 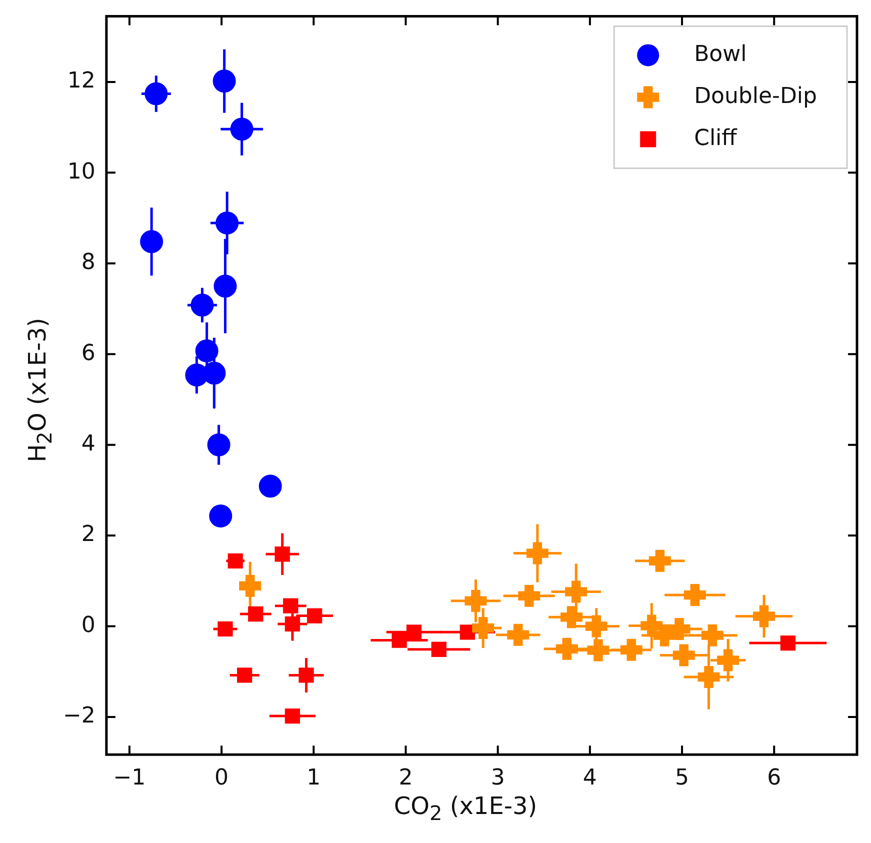 What do you see at coordinates (756, 96) in the screenshot?
I see `legend-label: Double-Dip` at bounding box center [756, 96].